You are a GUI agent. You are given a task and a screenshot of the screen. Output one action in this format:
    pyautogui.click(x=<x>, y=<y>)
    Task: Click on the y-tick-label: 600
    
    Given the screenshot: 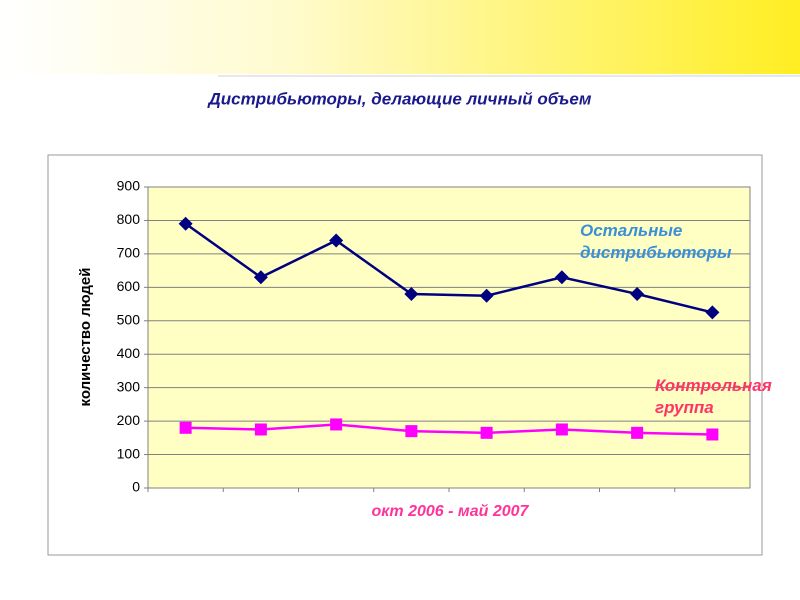 What is the action you would take?
    pyautogui.click(x=129, y=286)
    